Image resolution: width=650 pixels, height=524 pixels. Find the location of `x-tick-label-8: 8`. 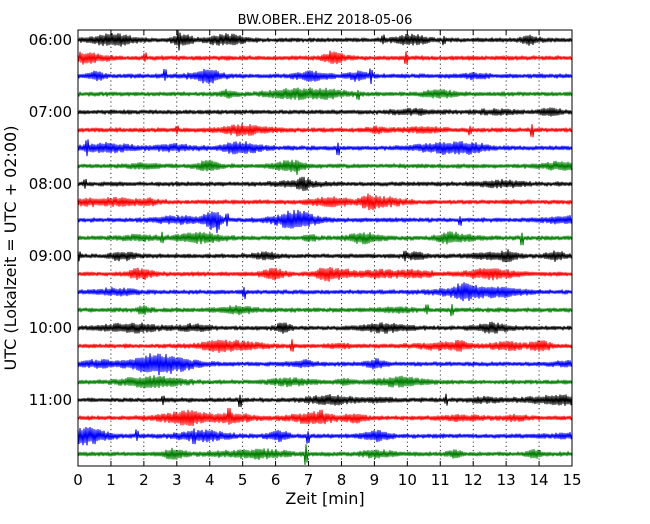

x-tick-label-8: 8 is located at coordinates (342, 480).